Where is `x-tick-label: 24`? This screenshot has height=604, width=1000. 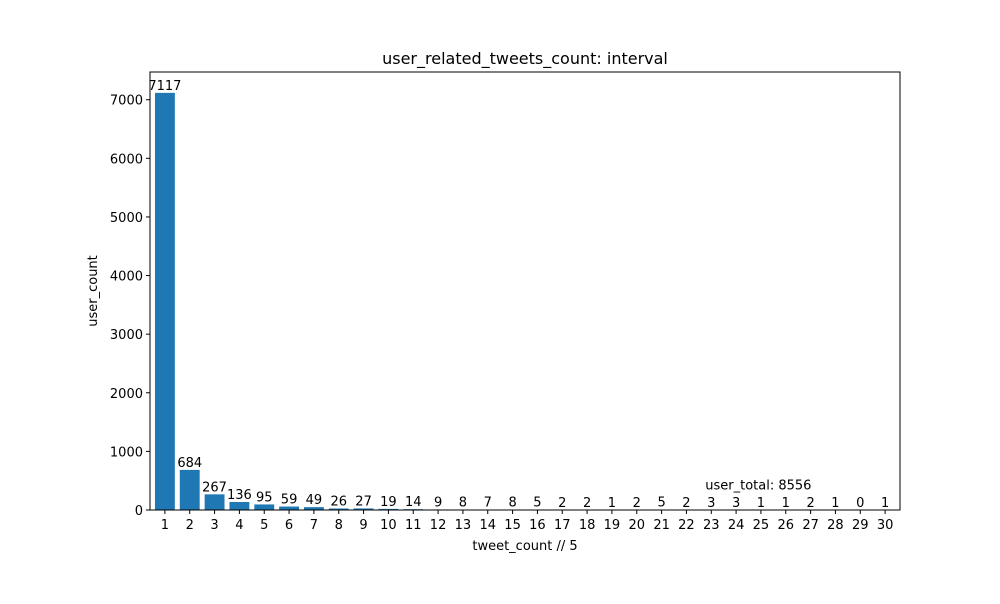
x-tick-label: 24 is located at coordinates (736, 525).